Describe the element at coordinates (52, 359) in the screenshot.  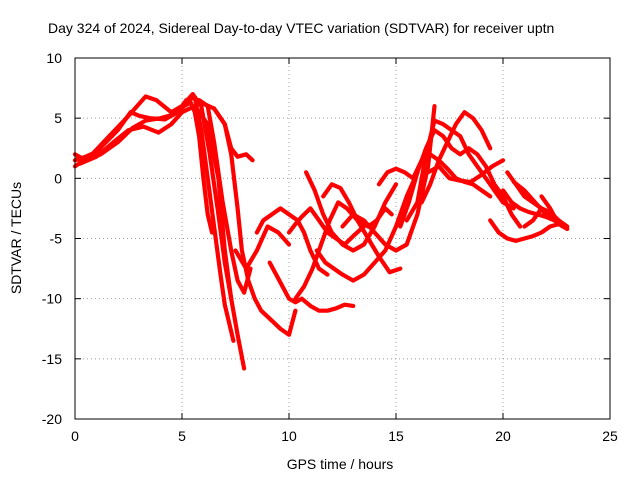
I see `y-tick-label: -15` at that location.